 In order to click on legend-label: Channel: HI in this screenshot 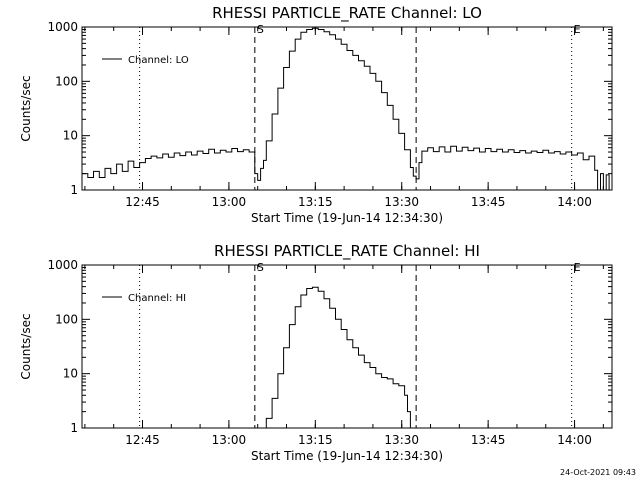, I will do `click(157, 298)`.